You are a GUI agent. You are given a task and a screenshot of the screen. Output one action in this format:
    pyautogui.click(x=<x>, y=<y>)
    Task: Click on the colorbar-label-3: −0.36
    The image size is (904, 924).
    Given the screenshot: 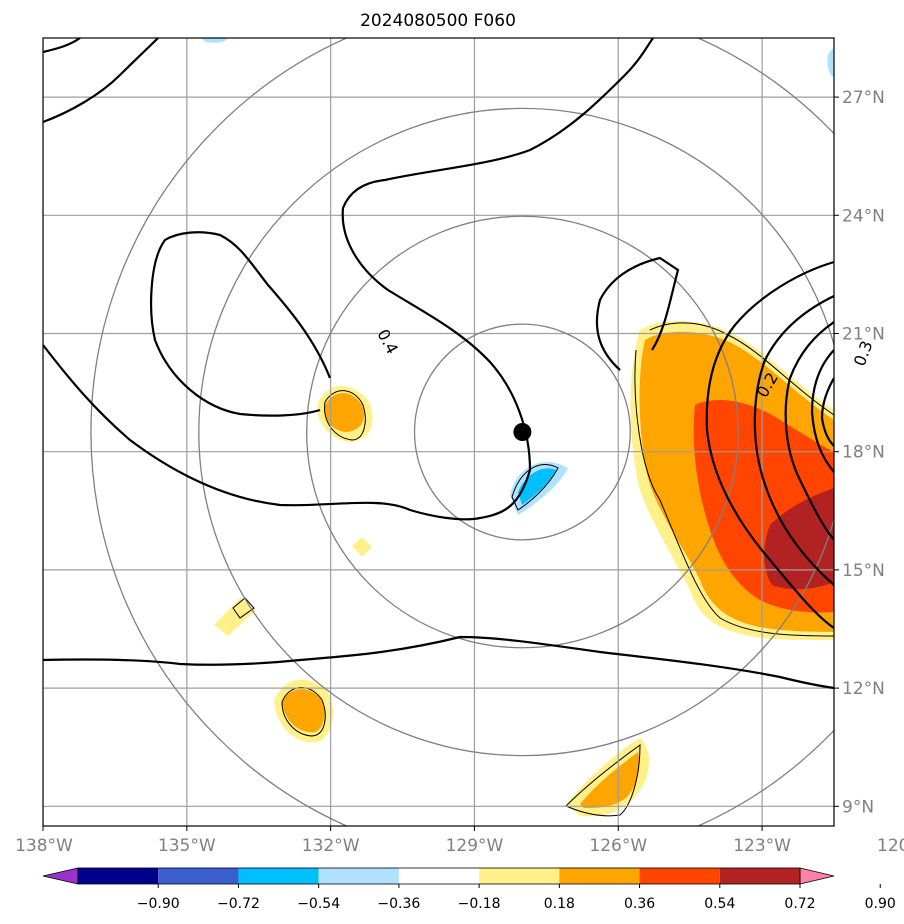 What is the action you would take?
    pyautogui.click(x=398, y=904)
    